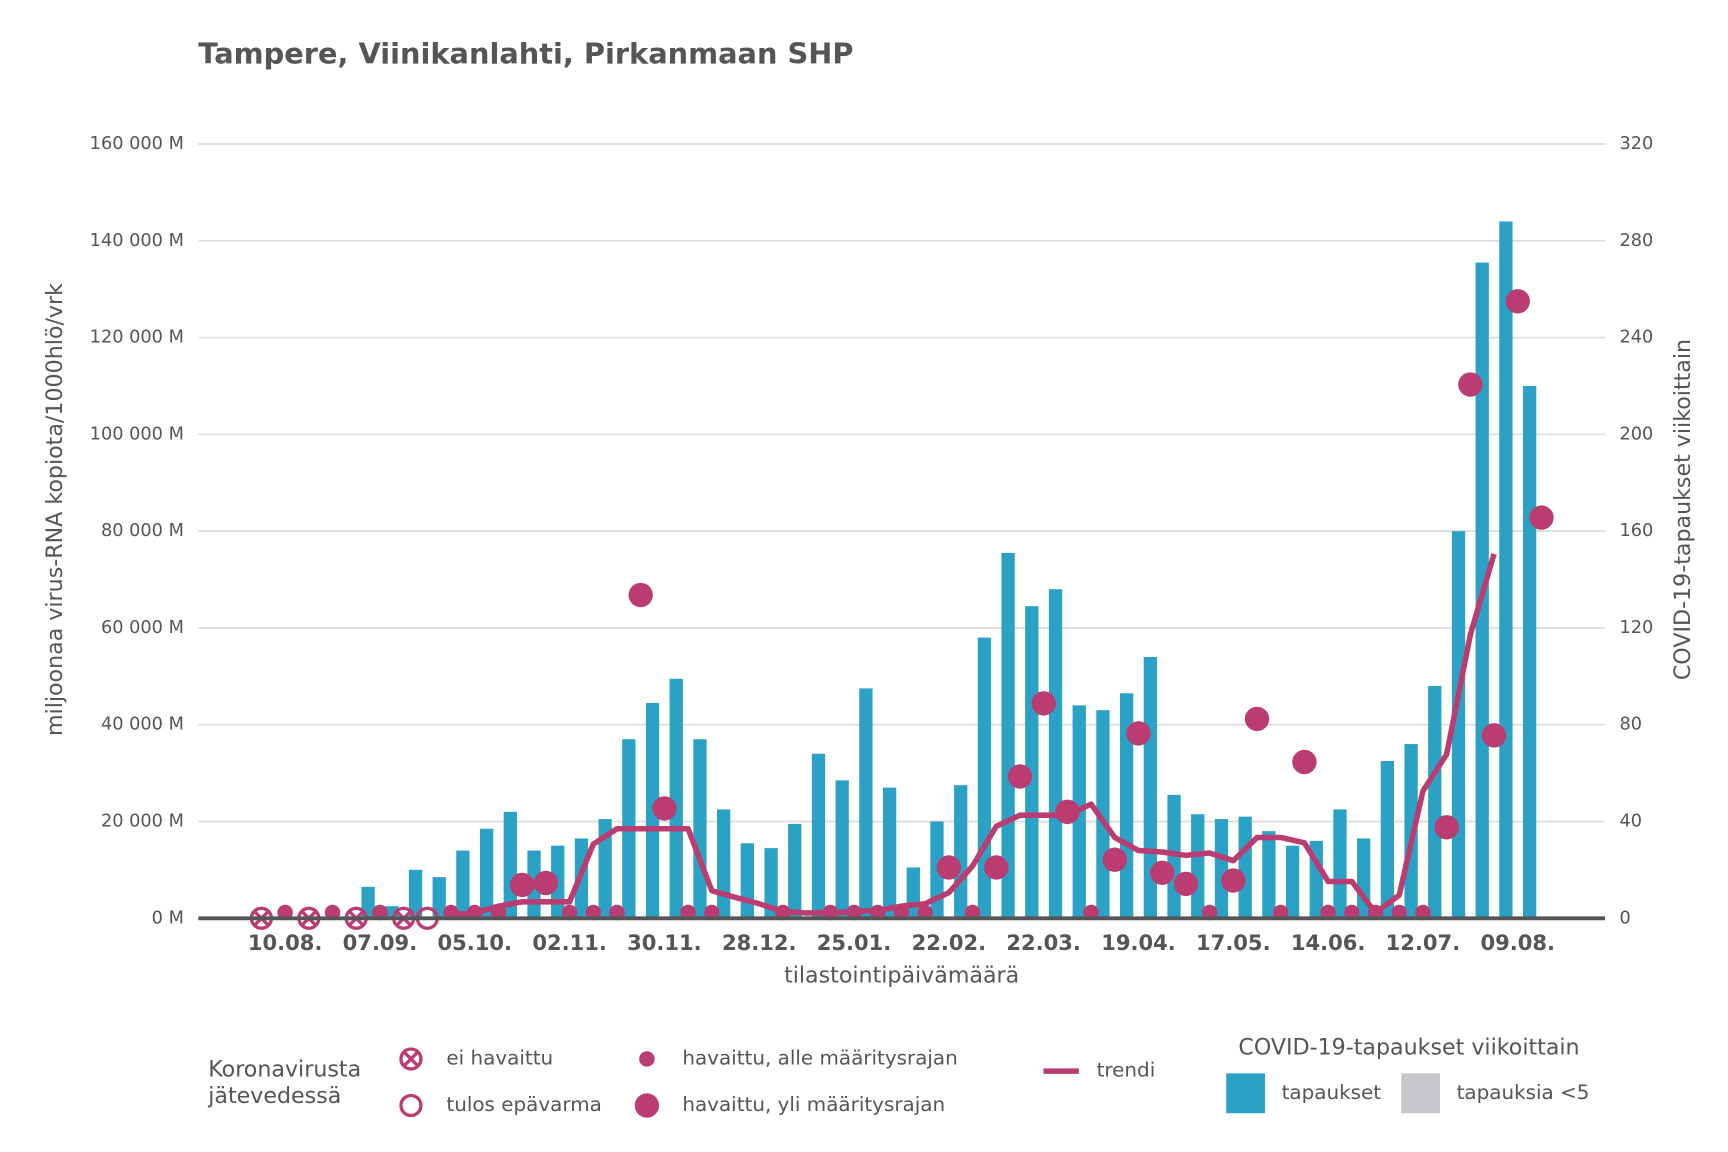 The width and height of the screenshot is (1728, 1152). I want to click on y2-tick-label: 320, so click(1636, 144).